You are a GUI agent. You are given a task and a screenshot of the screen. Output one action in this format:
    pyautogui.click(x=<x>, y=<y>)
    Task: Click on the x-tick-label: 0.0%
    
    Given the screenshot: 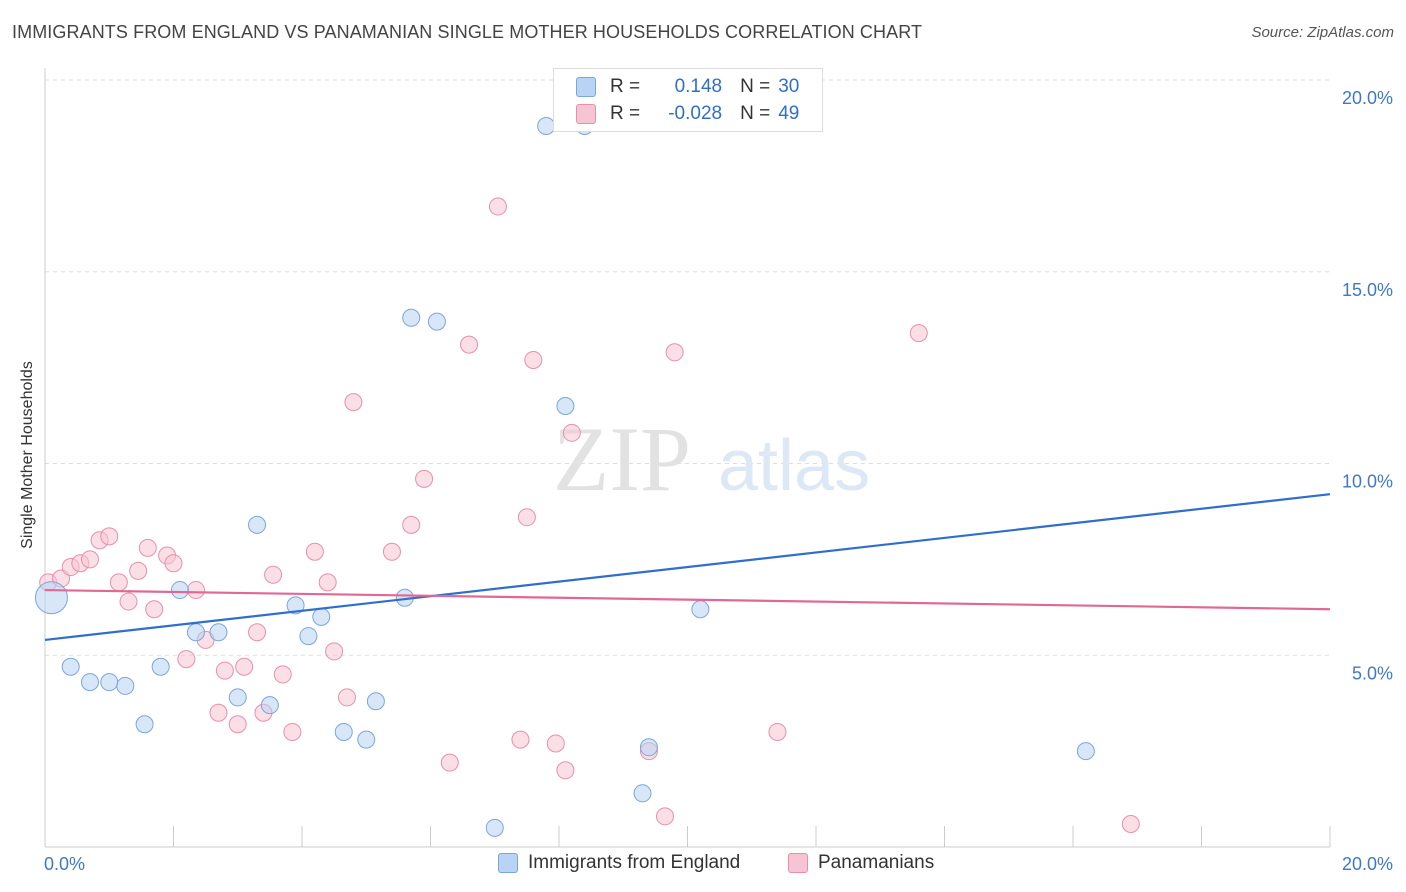 What is the action you would take?
    pyautogui.click(x=64, y=864)
    